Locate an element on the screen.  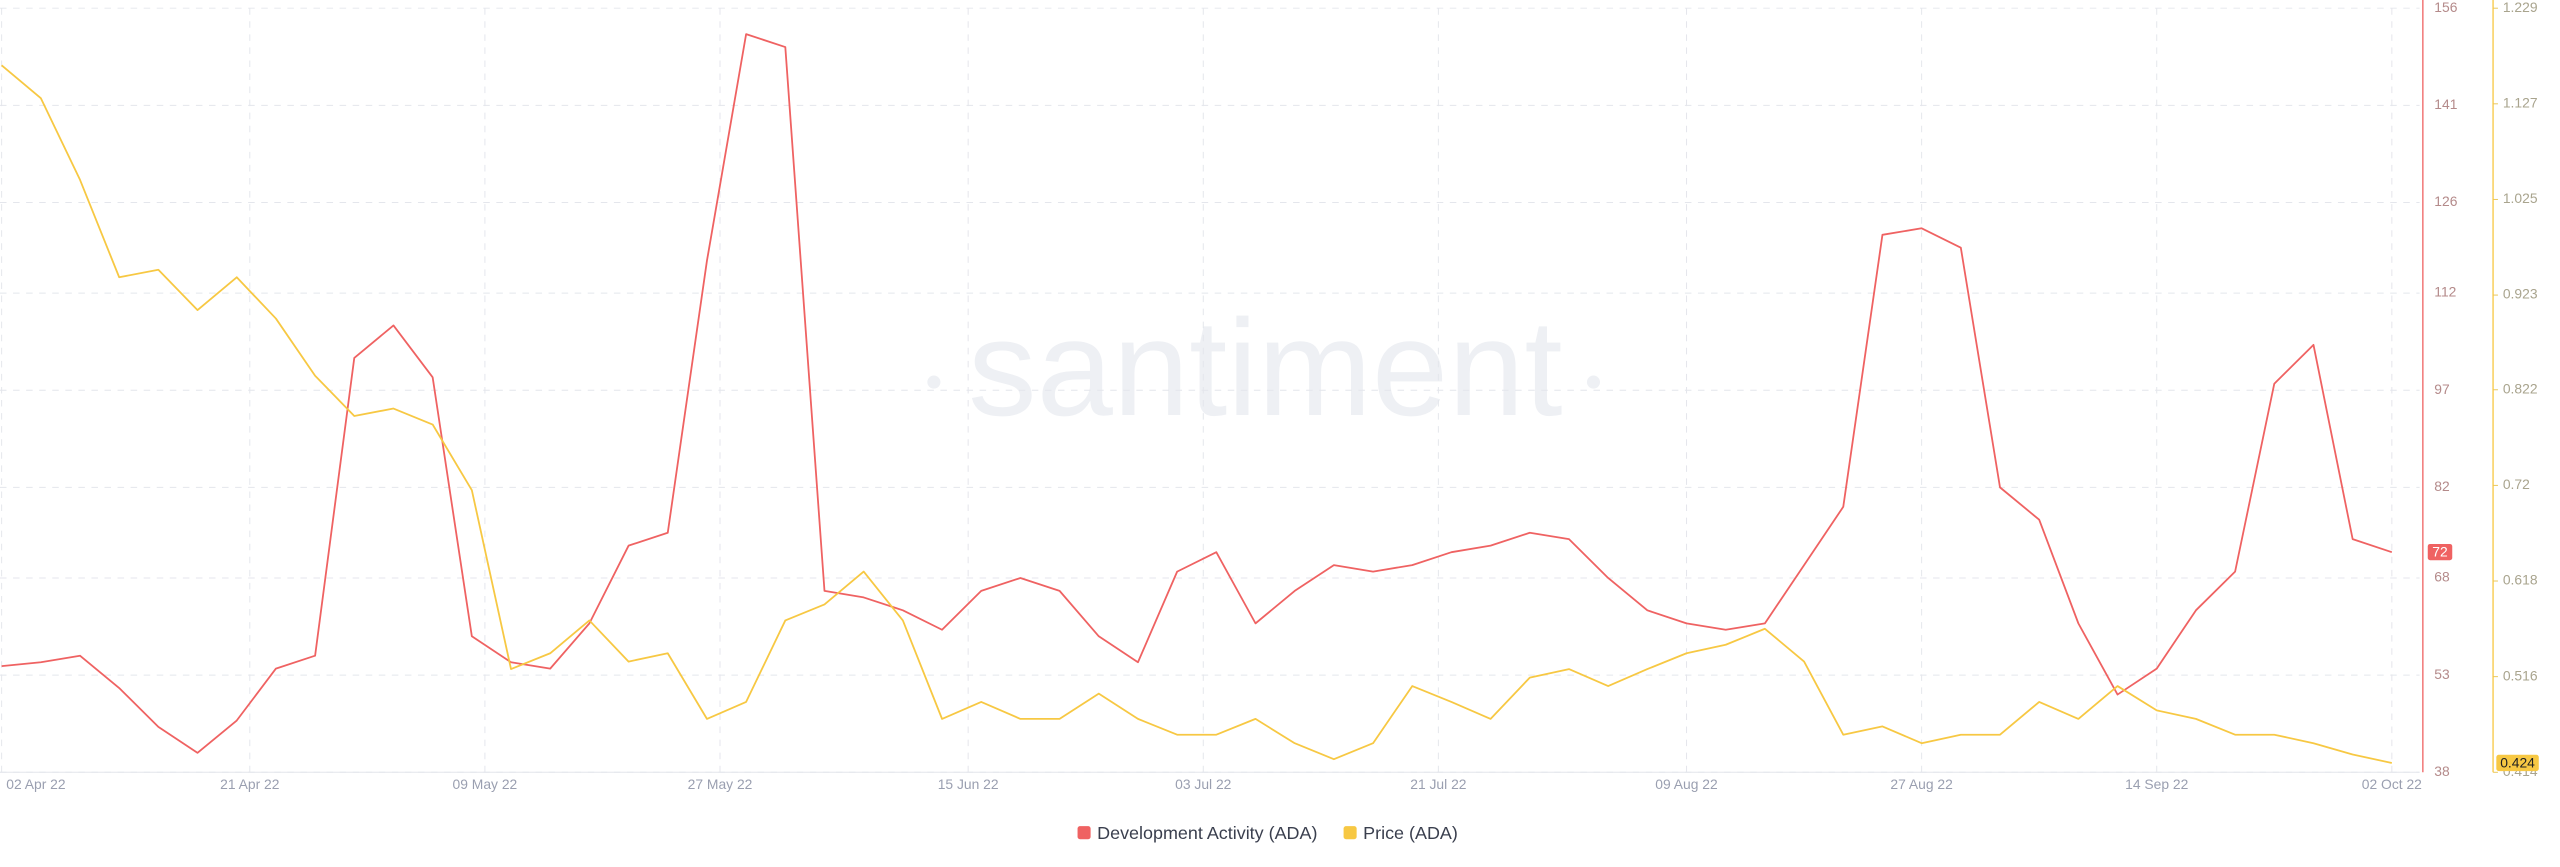
y-tick-label: 126 is located at coordinates (2445, 201).